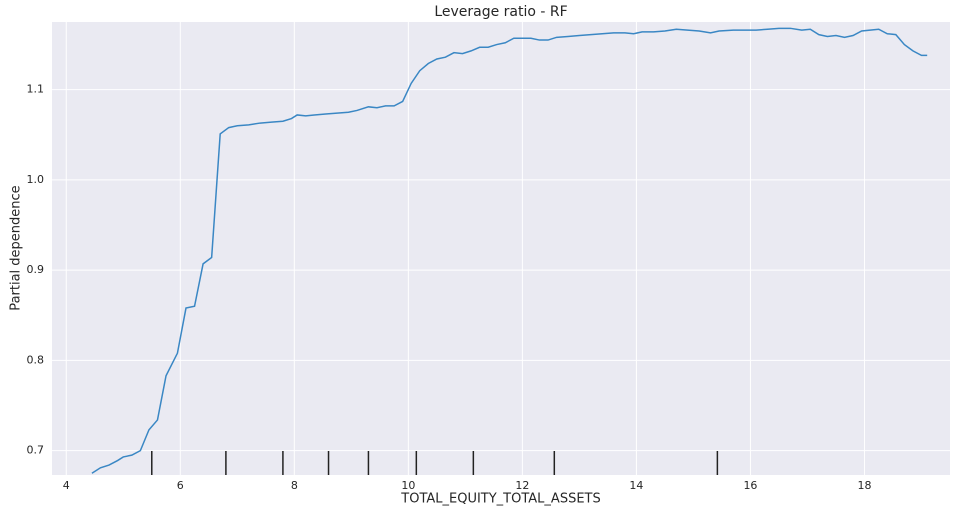  I want to click on x-tick-label: 14, so click(636, 485).